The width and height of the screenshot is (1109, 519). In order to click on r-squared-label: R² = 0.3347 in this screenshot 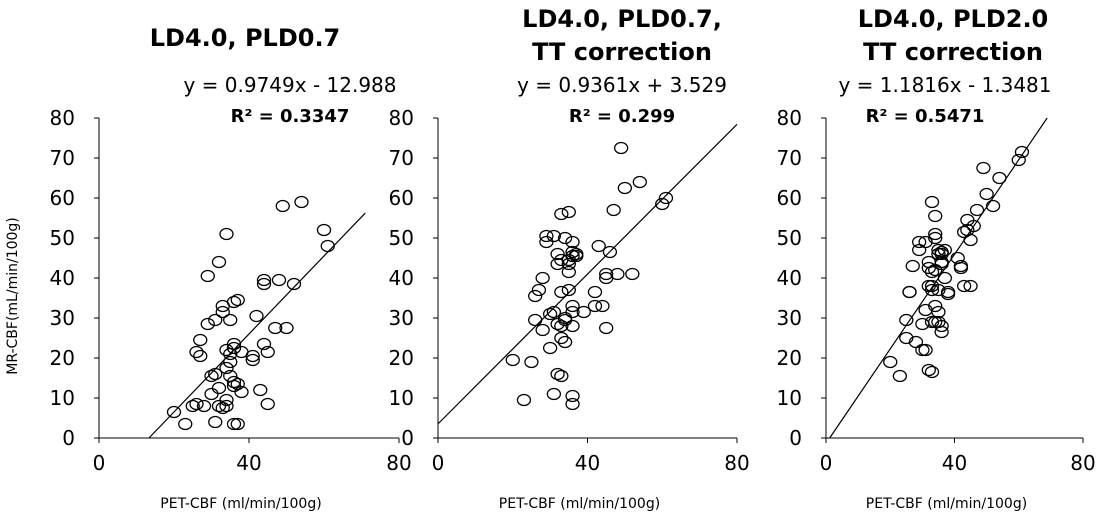, I will do `click(290, 116)`.